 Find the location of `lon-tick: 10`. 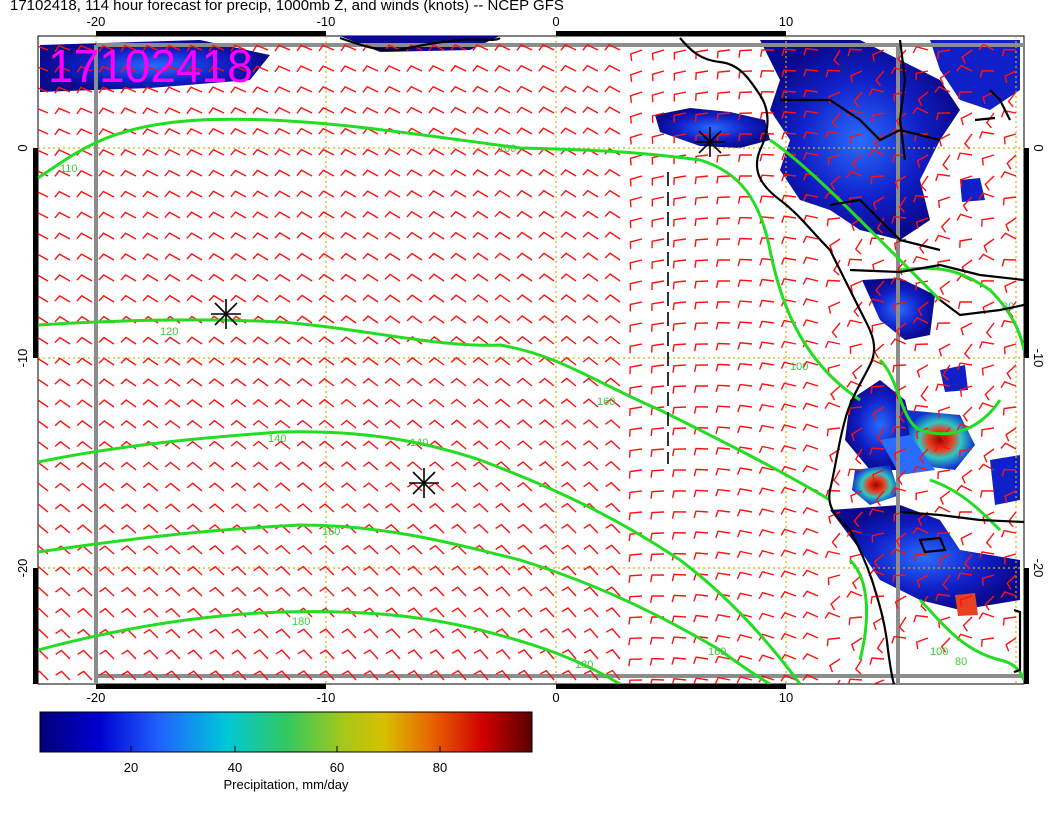

lon-tick: 10 is located at coordinates (786, 697).